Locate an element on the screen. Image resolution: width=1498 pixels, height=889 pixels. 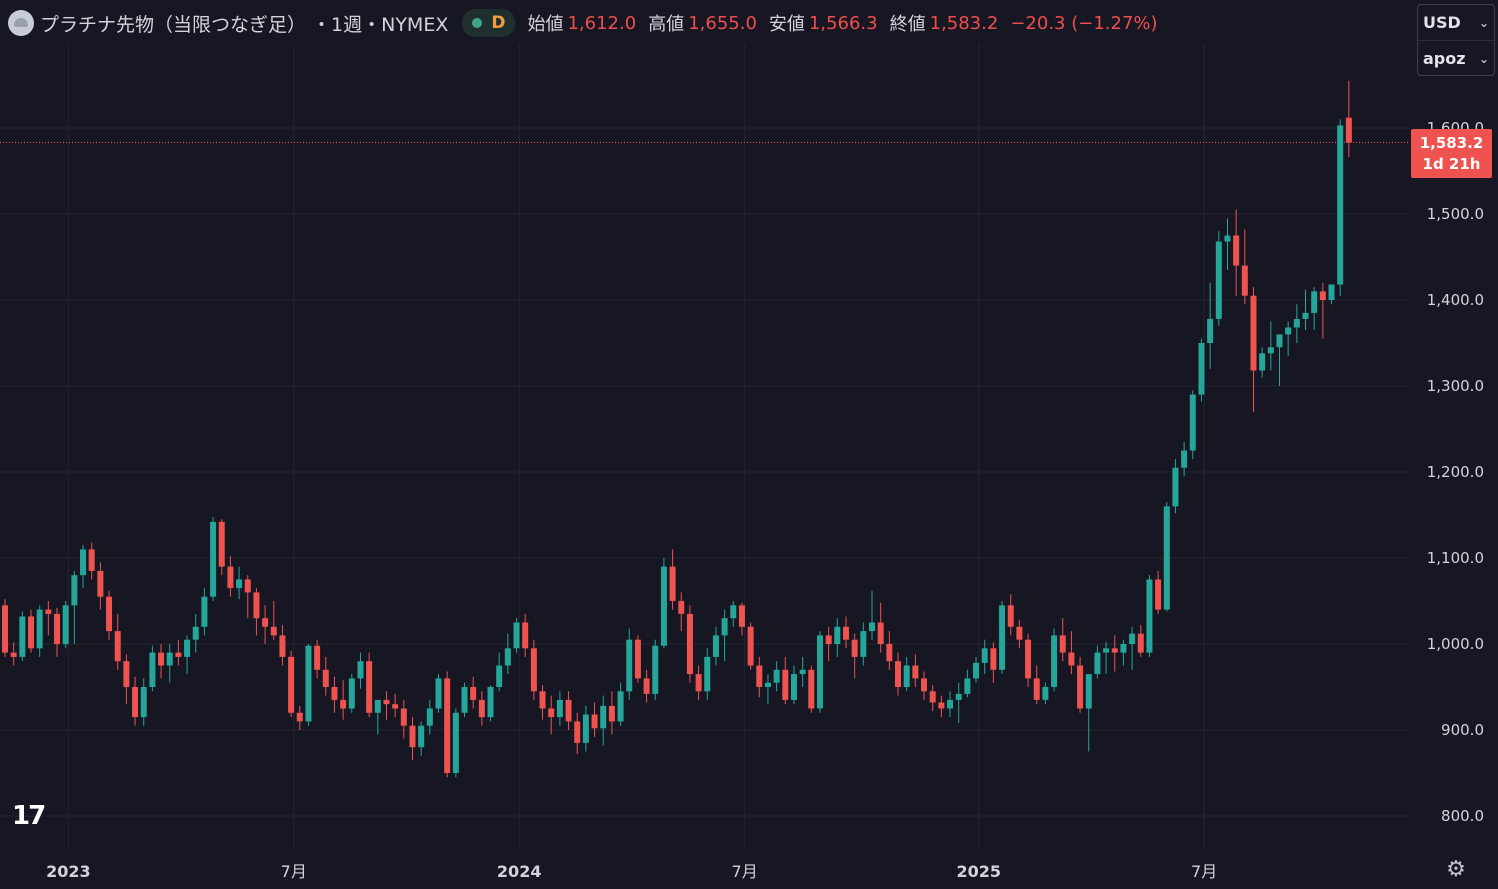
tradingview-logo-icon: 17 is located at coordinates (29, 816).